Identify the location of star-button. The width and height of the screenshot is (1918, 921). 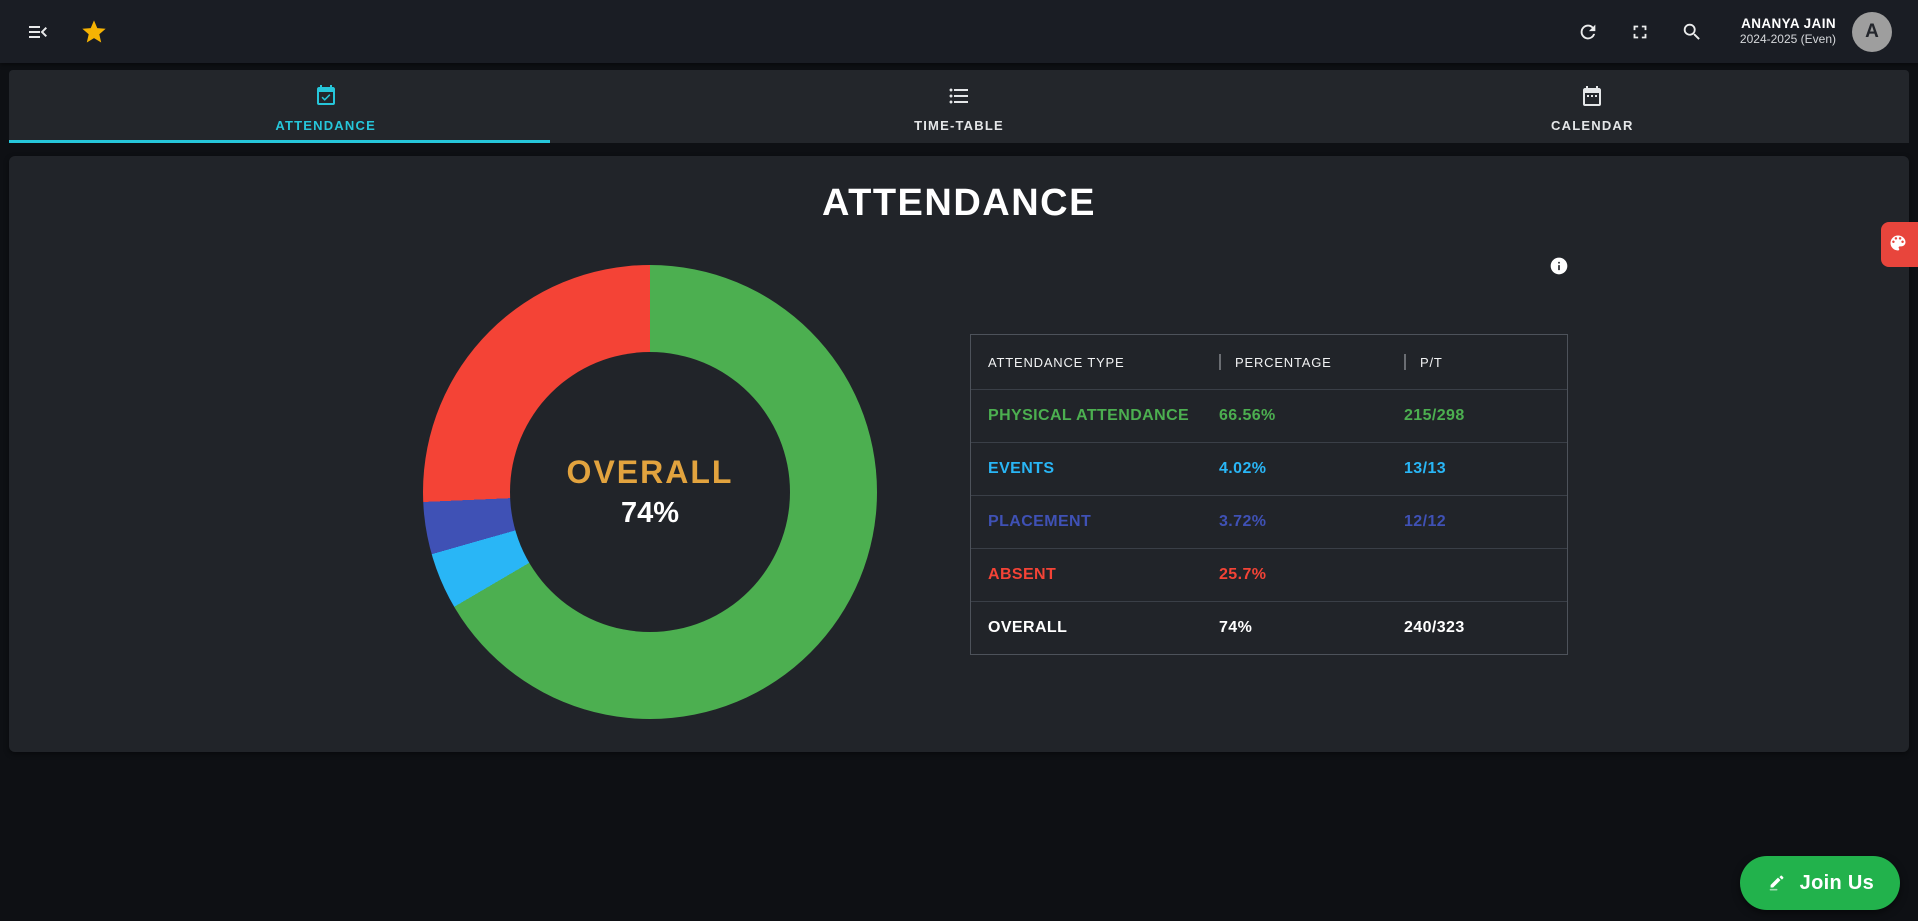
(94, 32).